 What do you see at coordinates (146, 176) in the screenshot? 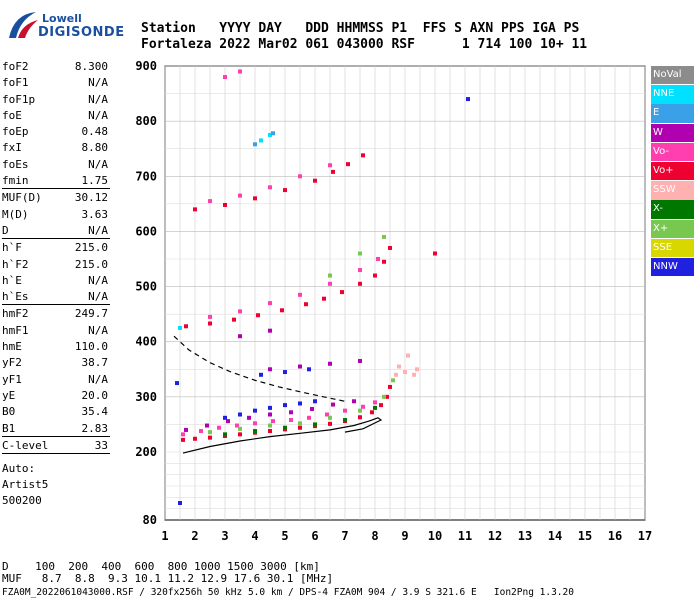
I see `y-tick-label: 700` at bounding box center [146, 176].